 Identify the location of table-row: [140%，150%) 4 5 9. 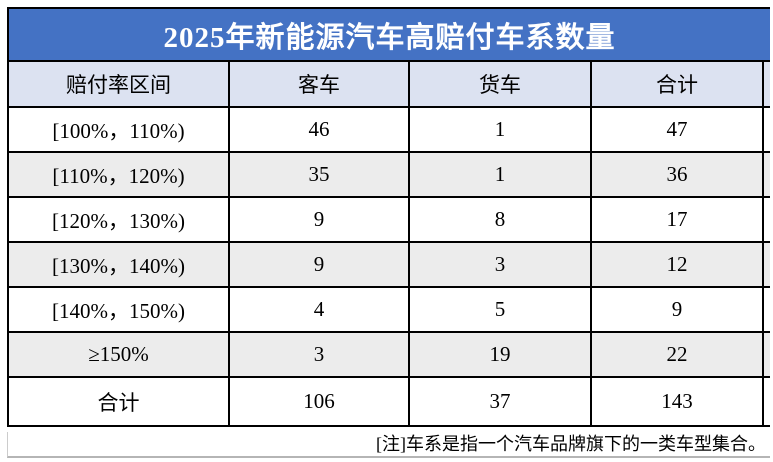
(389, 308).